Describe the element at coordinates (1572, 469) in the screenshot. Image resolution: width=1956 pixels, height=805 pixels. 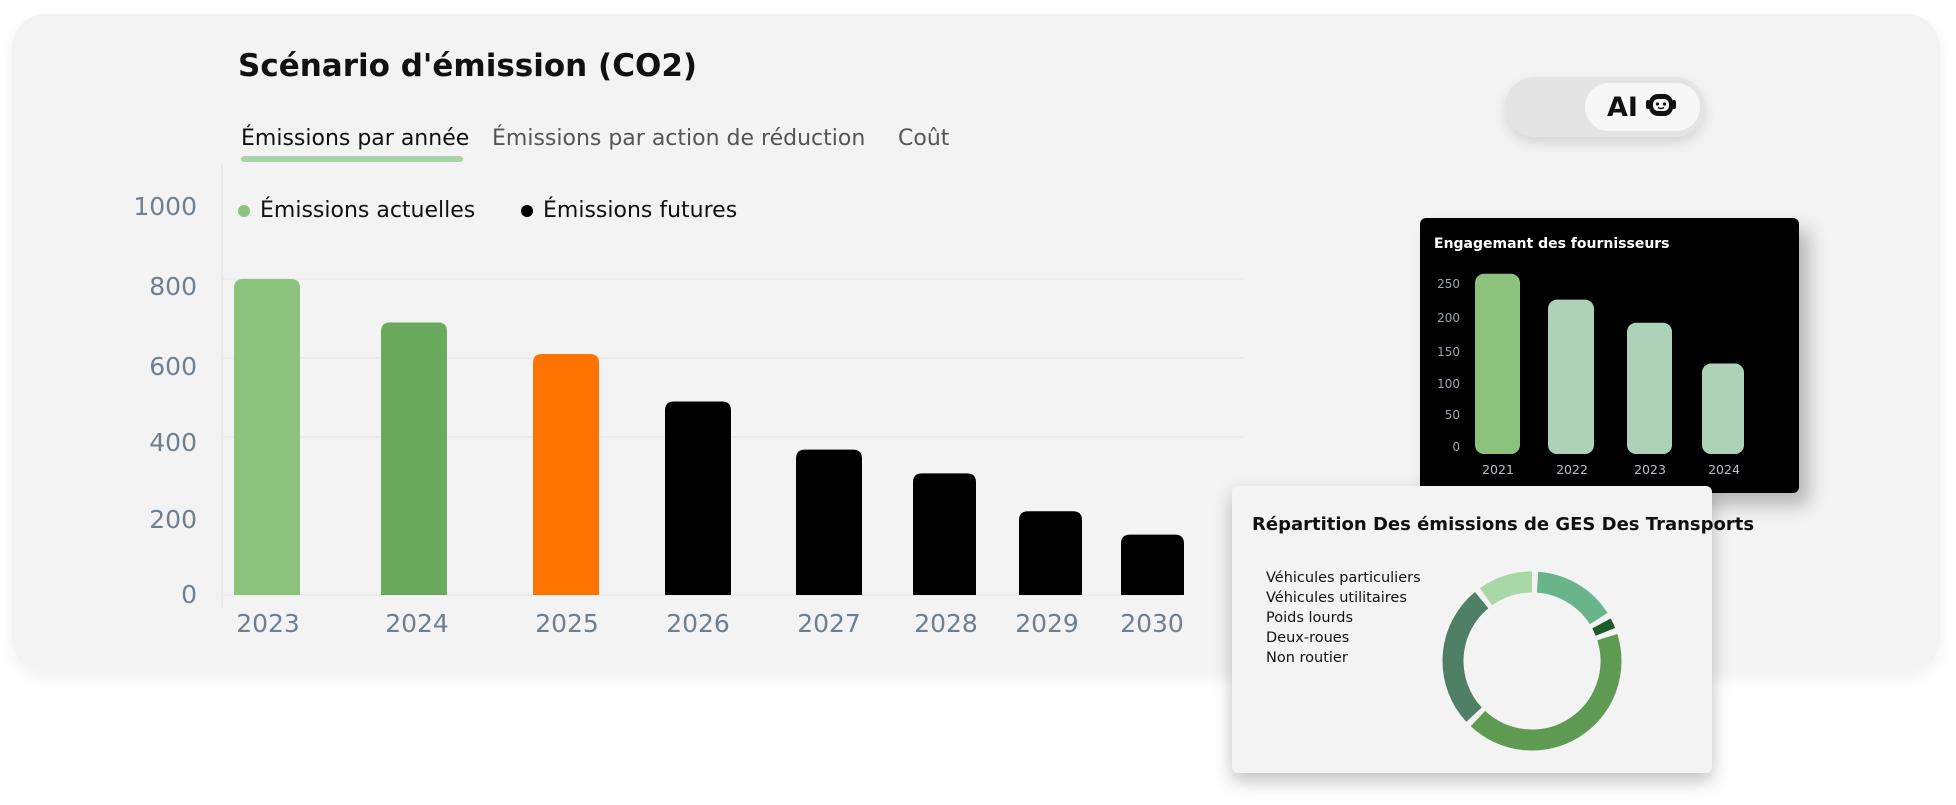
I see `x-tick-label: 2022` at that location.